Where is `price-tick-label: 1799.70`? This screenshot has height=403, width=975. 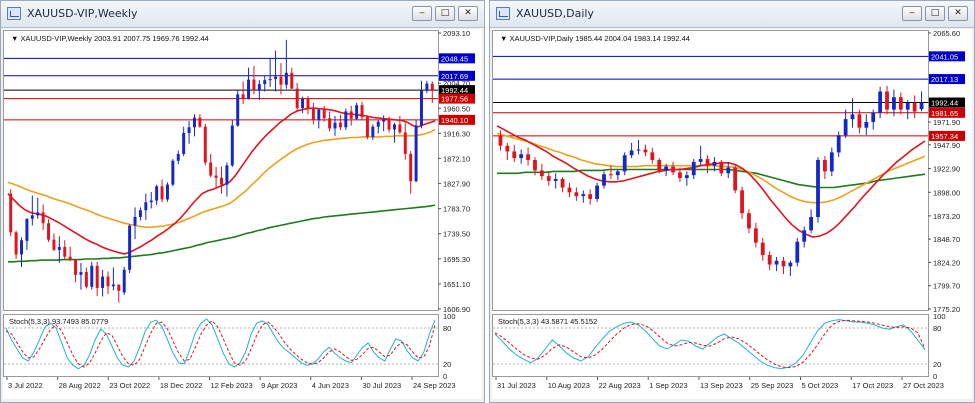
price-tick-label: 1799.70 is located at coordinates (946, 286).